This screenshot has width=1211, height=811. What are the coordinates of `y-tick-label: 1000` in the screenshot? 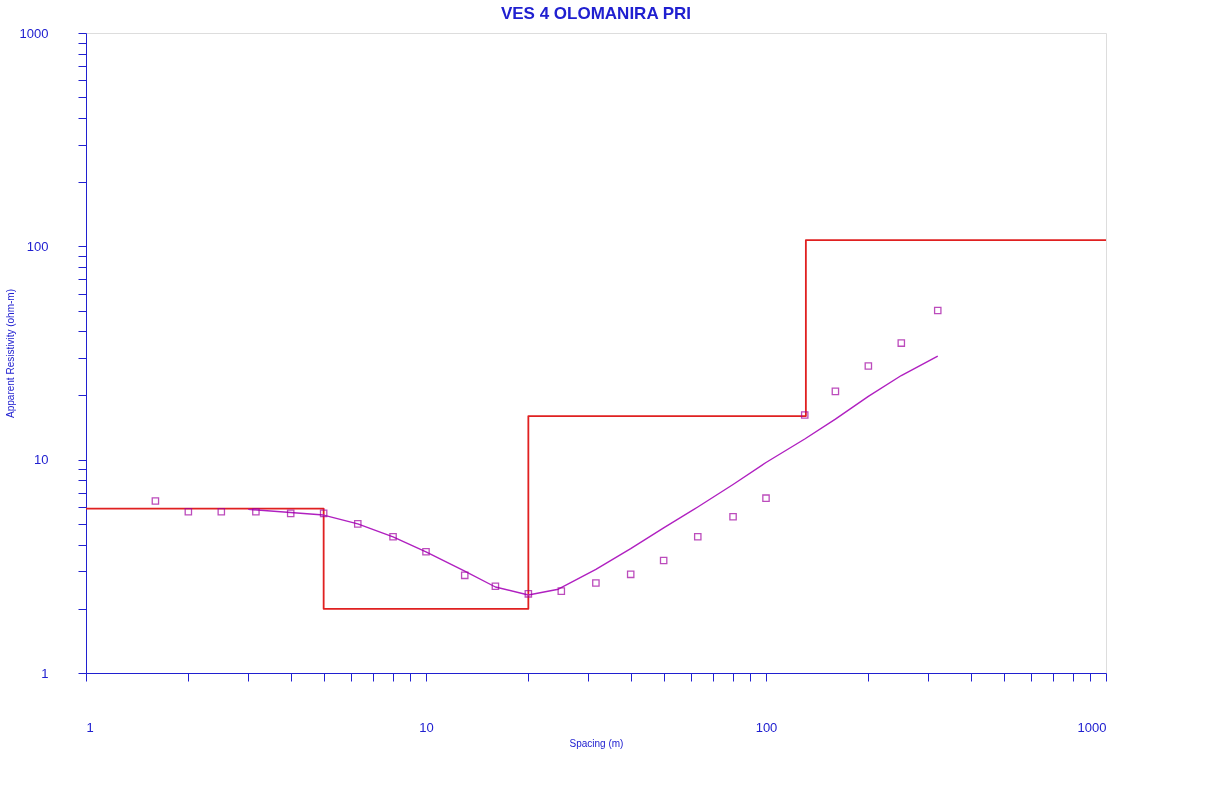 It's located at (34, 33).